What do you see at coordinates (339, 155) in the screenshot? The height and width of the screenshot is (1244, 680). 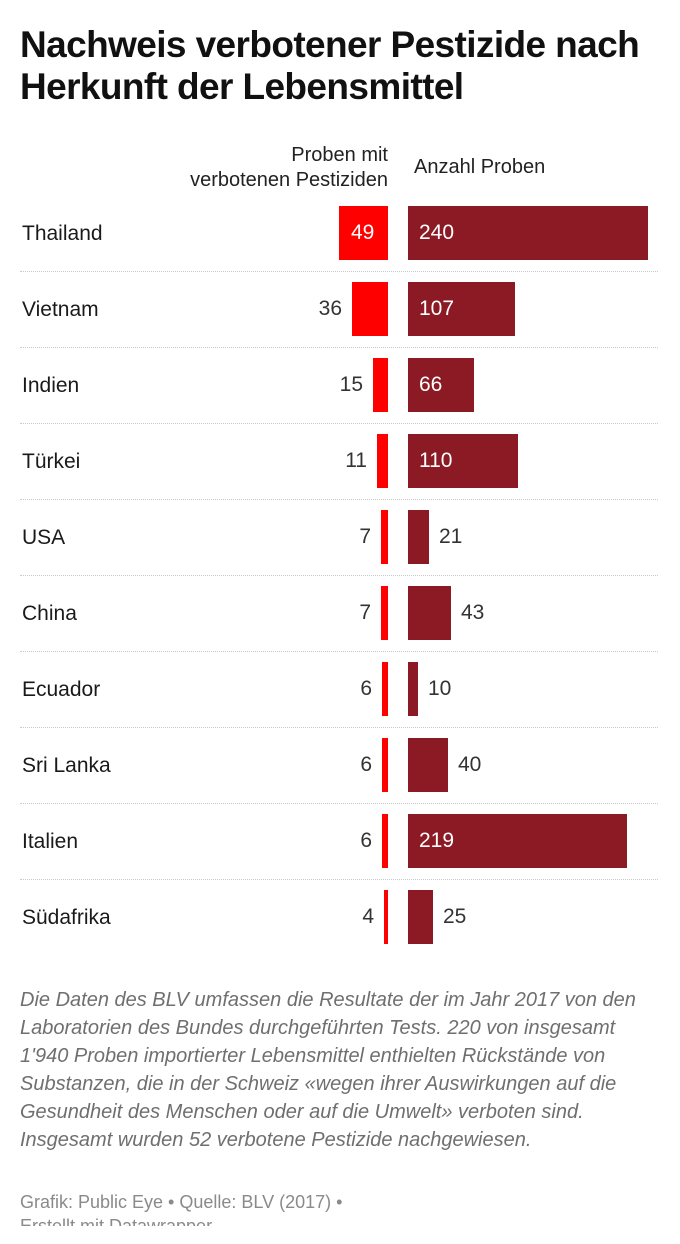 I see `column-header-banned-line1: Proben mit` at bounding box center [339, 155].